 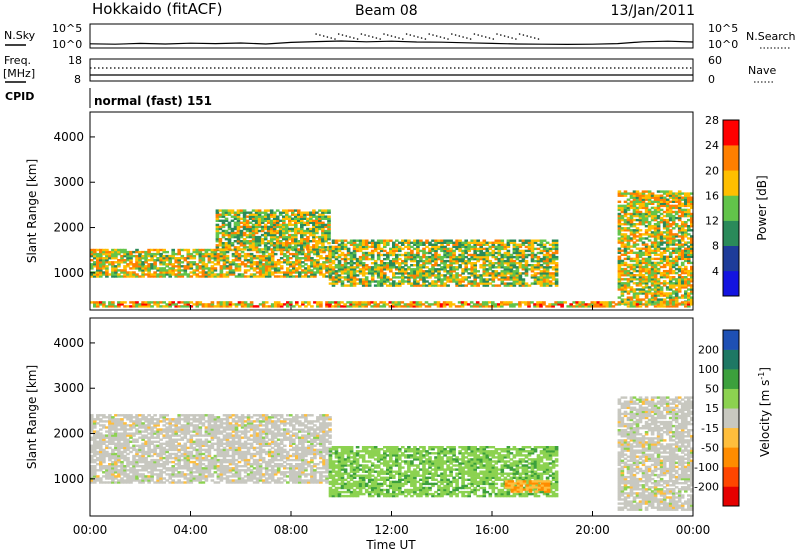 What do you see at coordinates (75, 60) in the screenshot?
I see `freq-tick-top: 18` at bounding box center [75, 60].